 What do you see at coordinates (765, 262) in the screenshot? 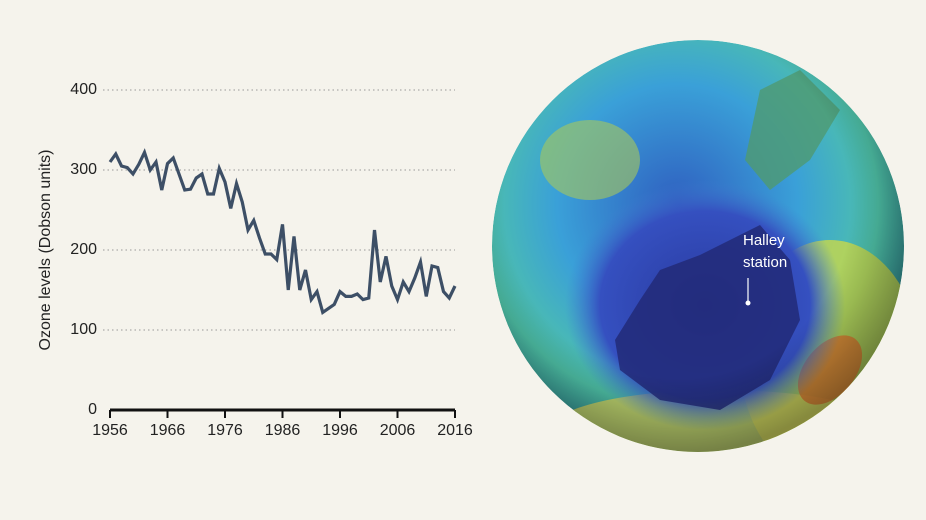
I see `station-label: station` at bounding box center [765, 262].